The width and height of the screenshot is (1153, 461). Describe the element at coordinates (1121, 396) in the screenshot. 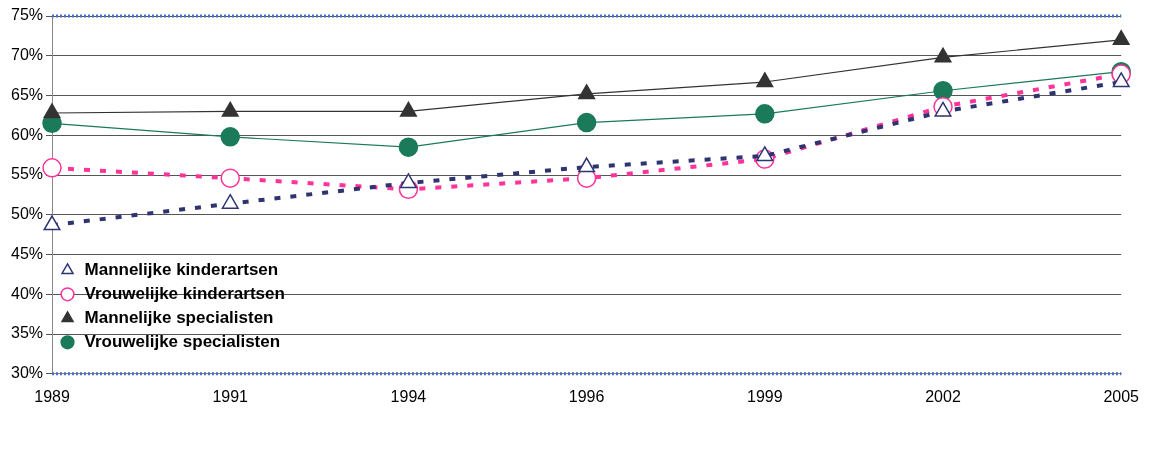

I see `x-tick-label: 2005` at that location.